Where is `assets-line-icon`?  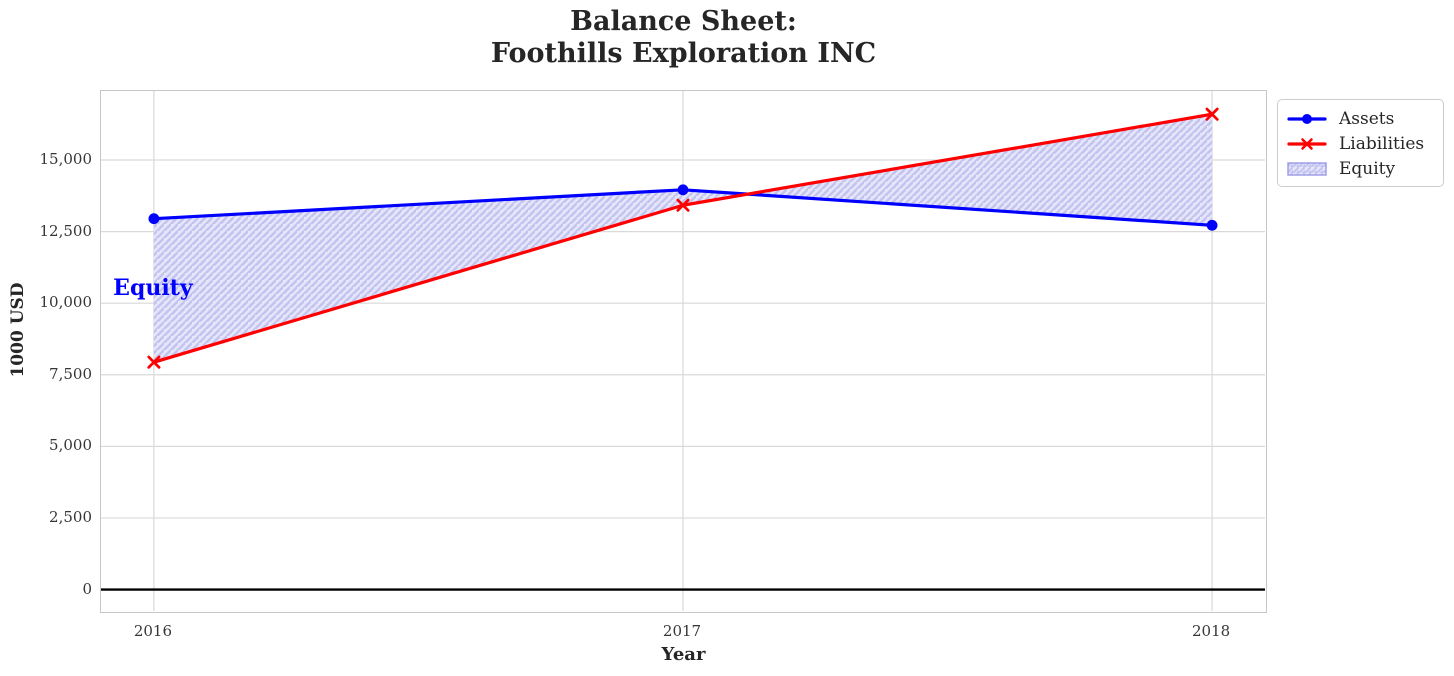 assets-line-icon is located at coordinates (1307, 119).